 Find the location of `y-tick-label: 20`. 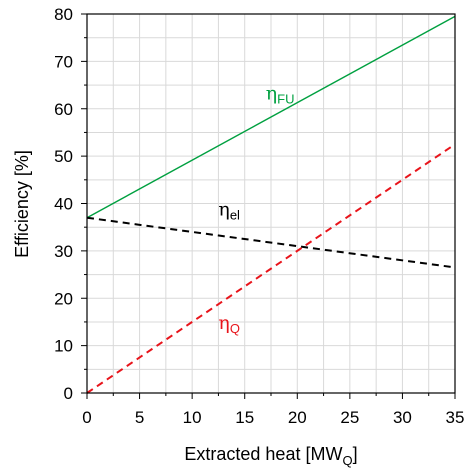

y-tick-label: 20 is located at coordinates (63, 298).